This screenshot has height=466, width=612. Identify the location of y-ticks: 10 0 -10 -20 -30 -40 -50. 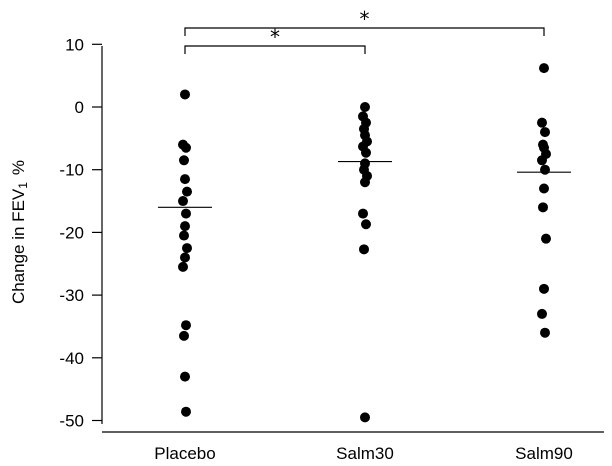
(80, 233).